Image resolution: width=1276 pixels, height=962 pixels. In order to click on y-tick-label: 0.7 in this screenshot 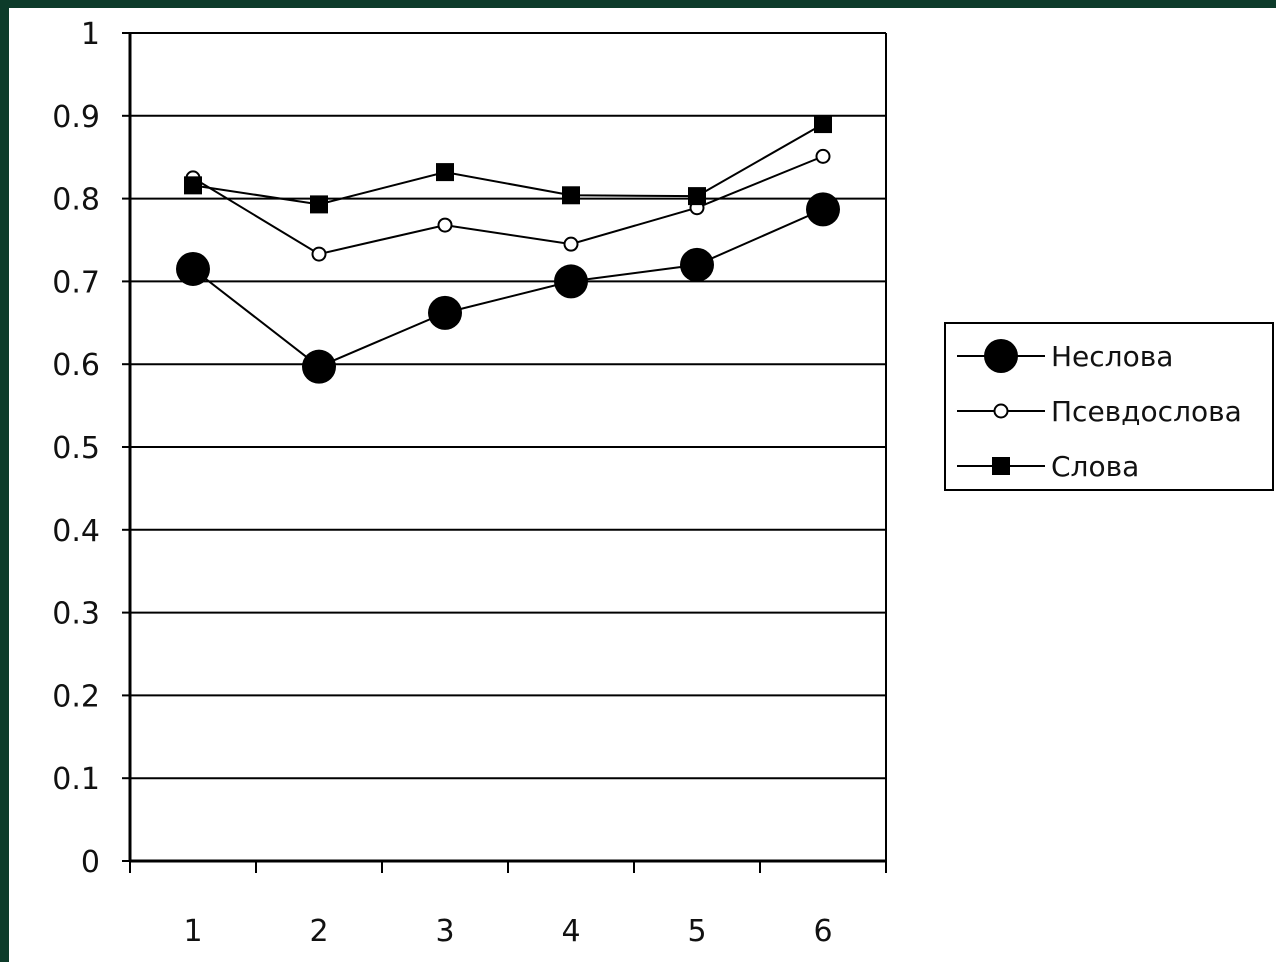, I will do `click(76, 282)`.